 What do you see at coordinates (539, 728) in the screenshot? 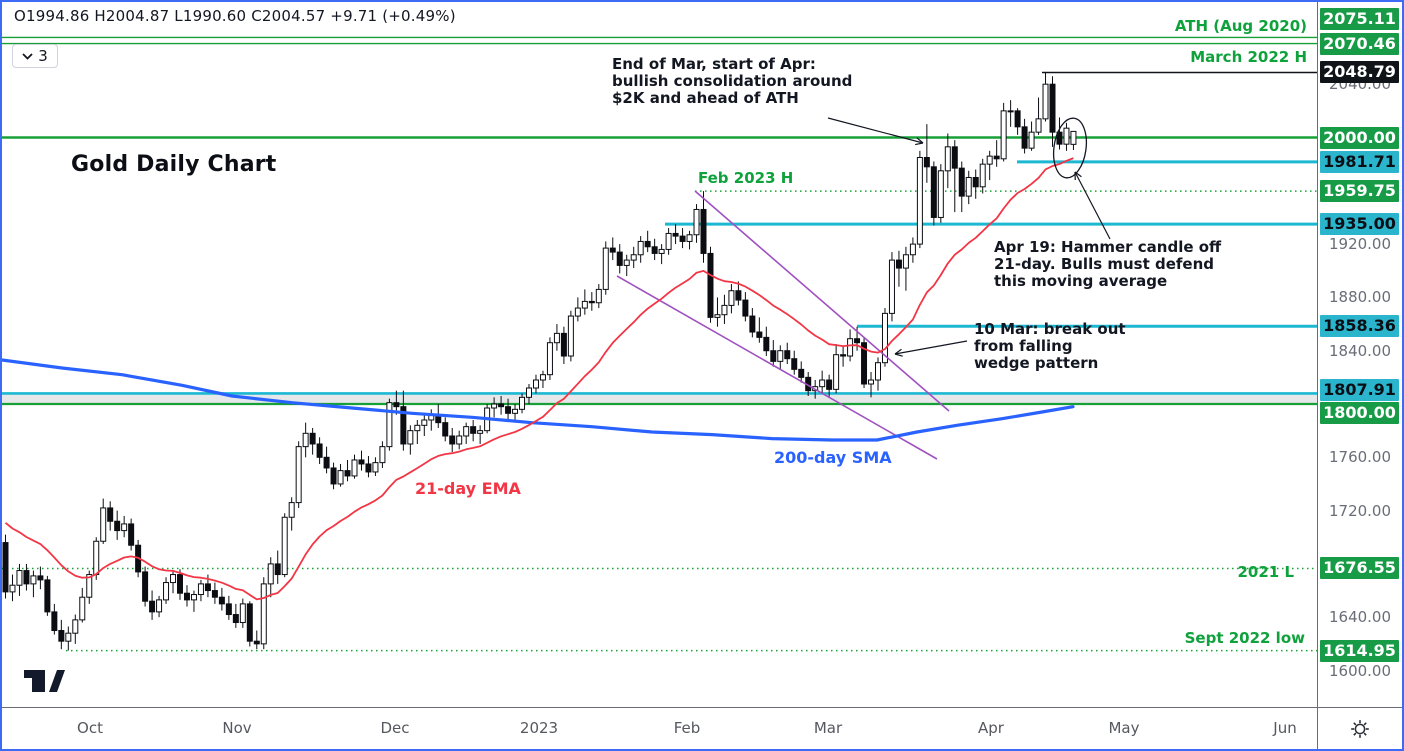
I see `time-axis-label: 2023` at bounding box center [539, 728].